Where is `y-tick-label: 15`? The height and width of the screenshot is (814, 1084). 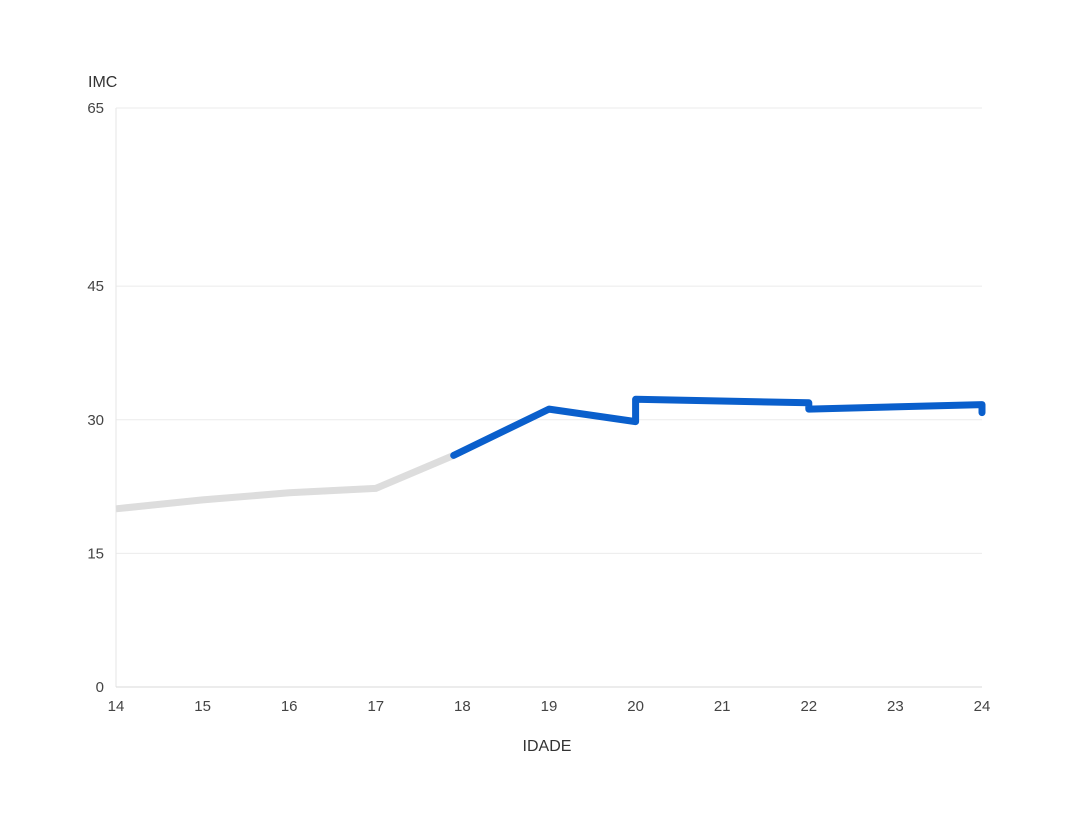 y-tick-label: 15 is located at coordinates (95, 553).